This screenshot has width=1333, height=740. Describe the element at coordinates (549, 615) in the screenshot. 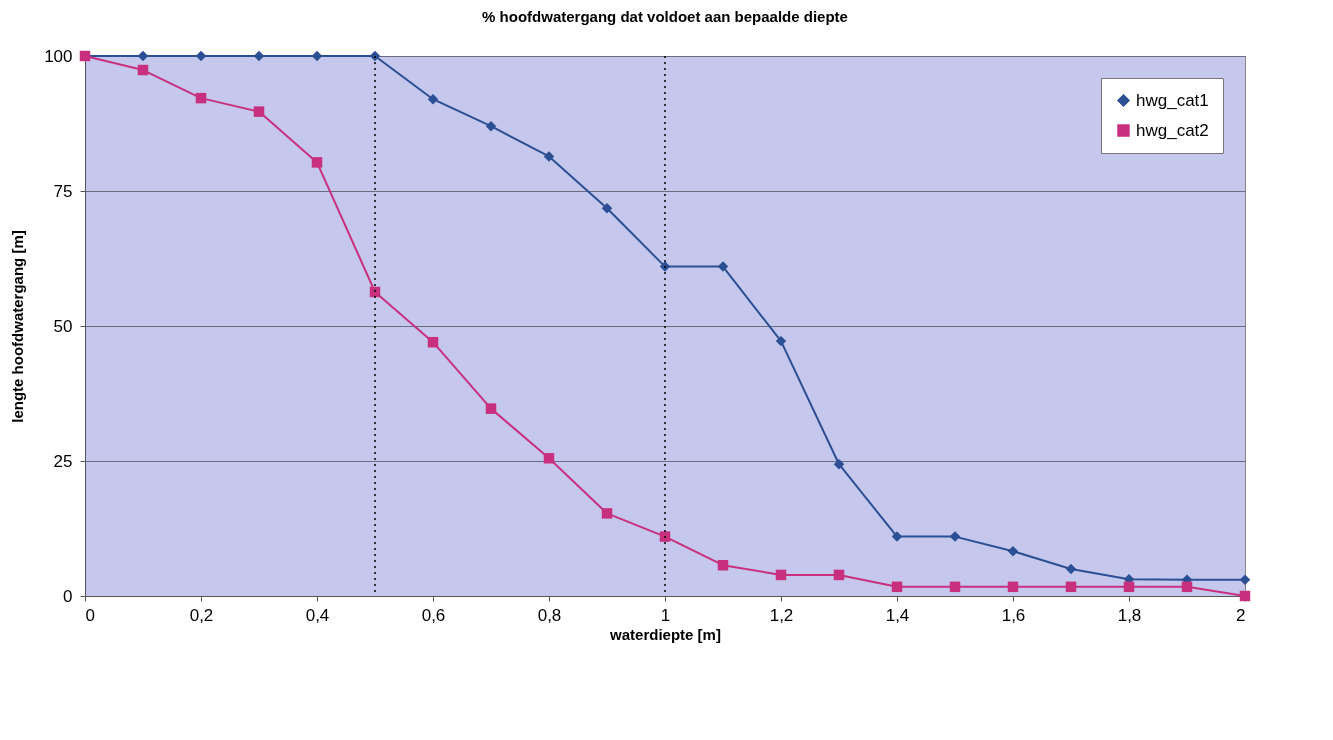

I see `x-tick-label: 0,8` at that location.